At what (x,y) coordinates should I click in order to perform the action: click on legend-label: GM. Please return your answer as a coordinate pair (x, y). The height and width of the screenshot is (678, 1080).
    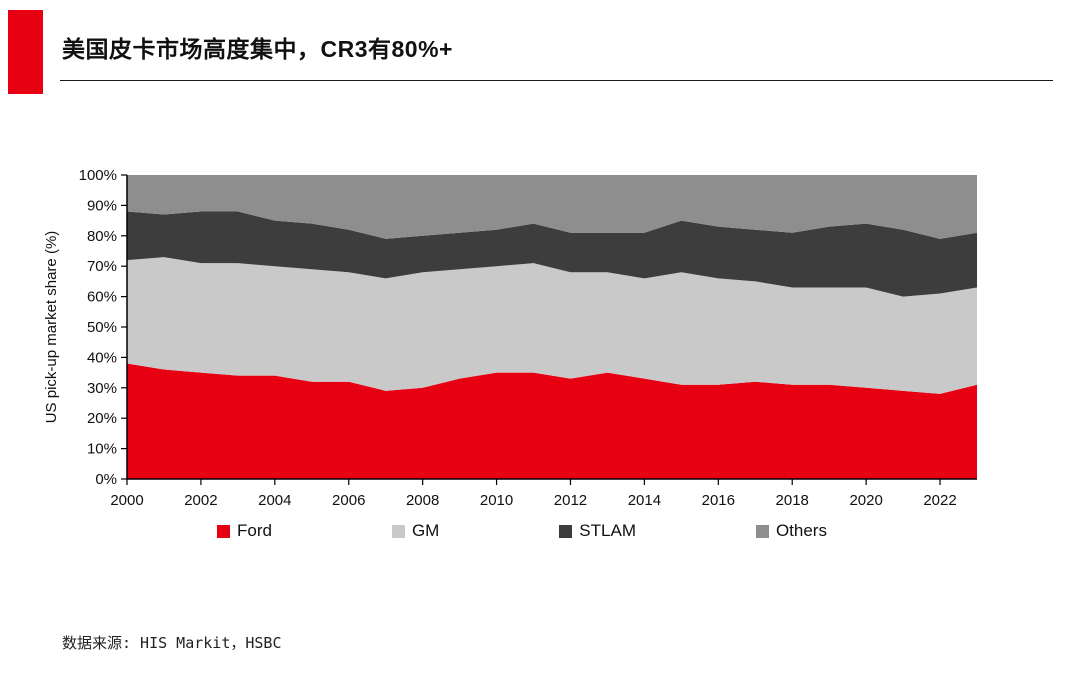
    Looking at the image, I should click on (425, 530).